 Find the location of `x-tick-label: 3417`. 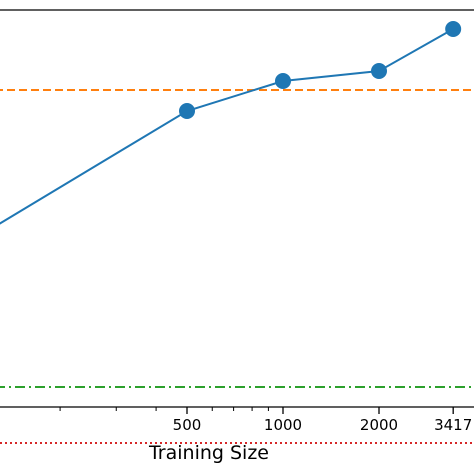

x-tick-label: 3417 is located at coordinates (453, 425).